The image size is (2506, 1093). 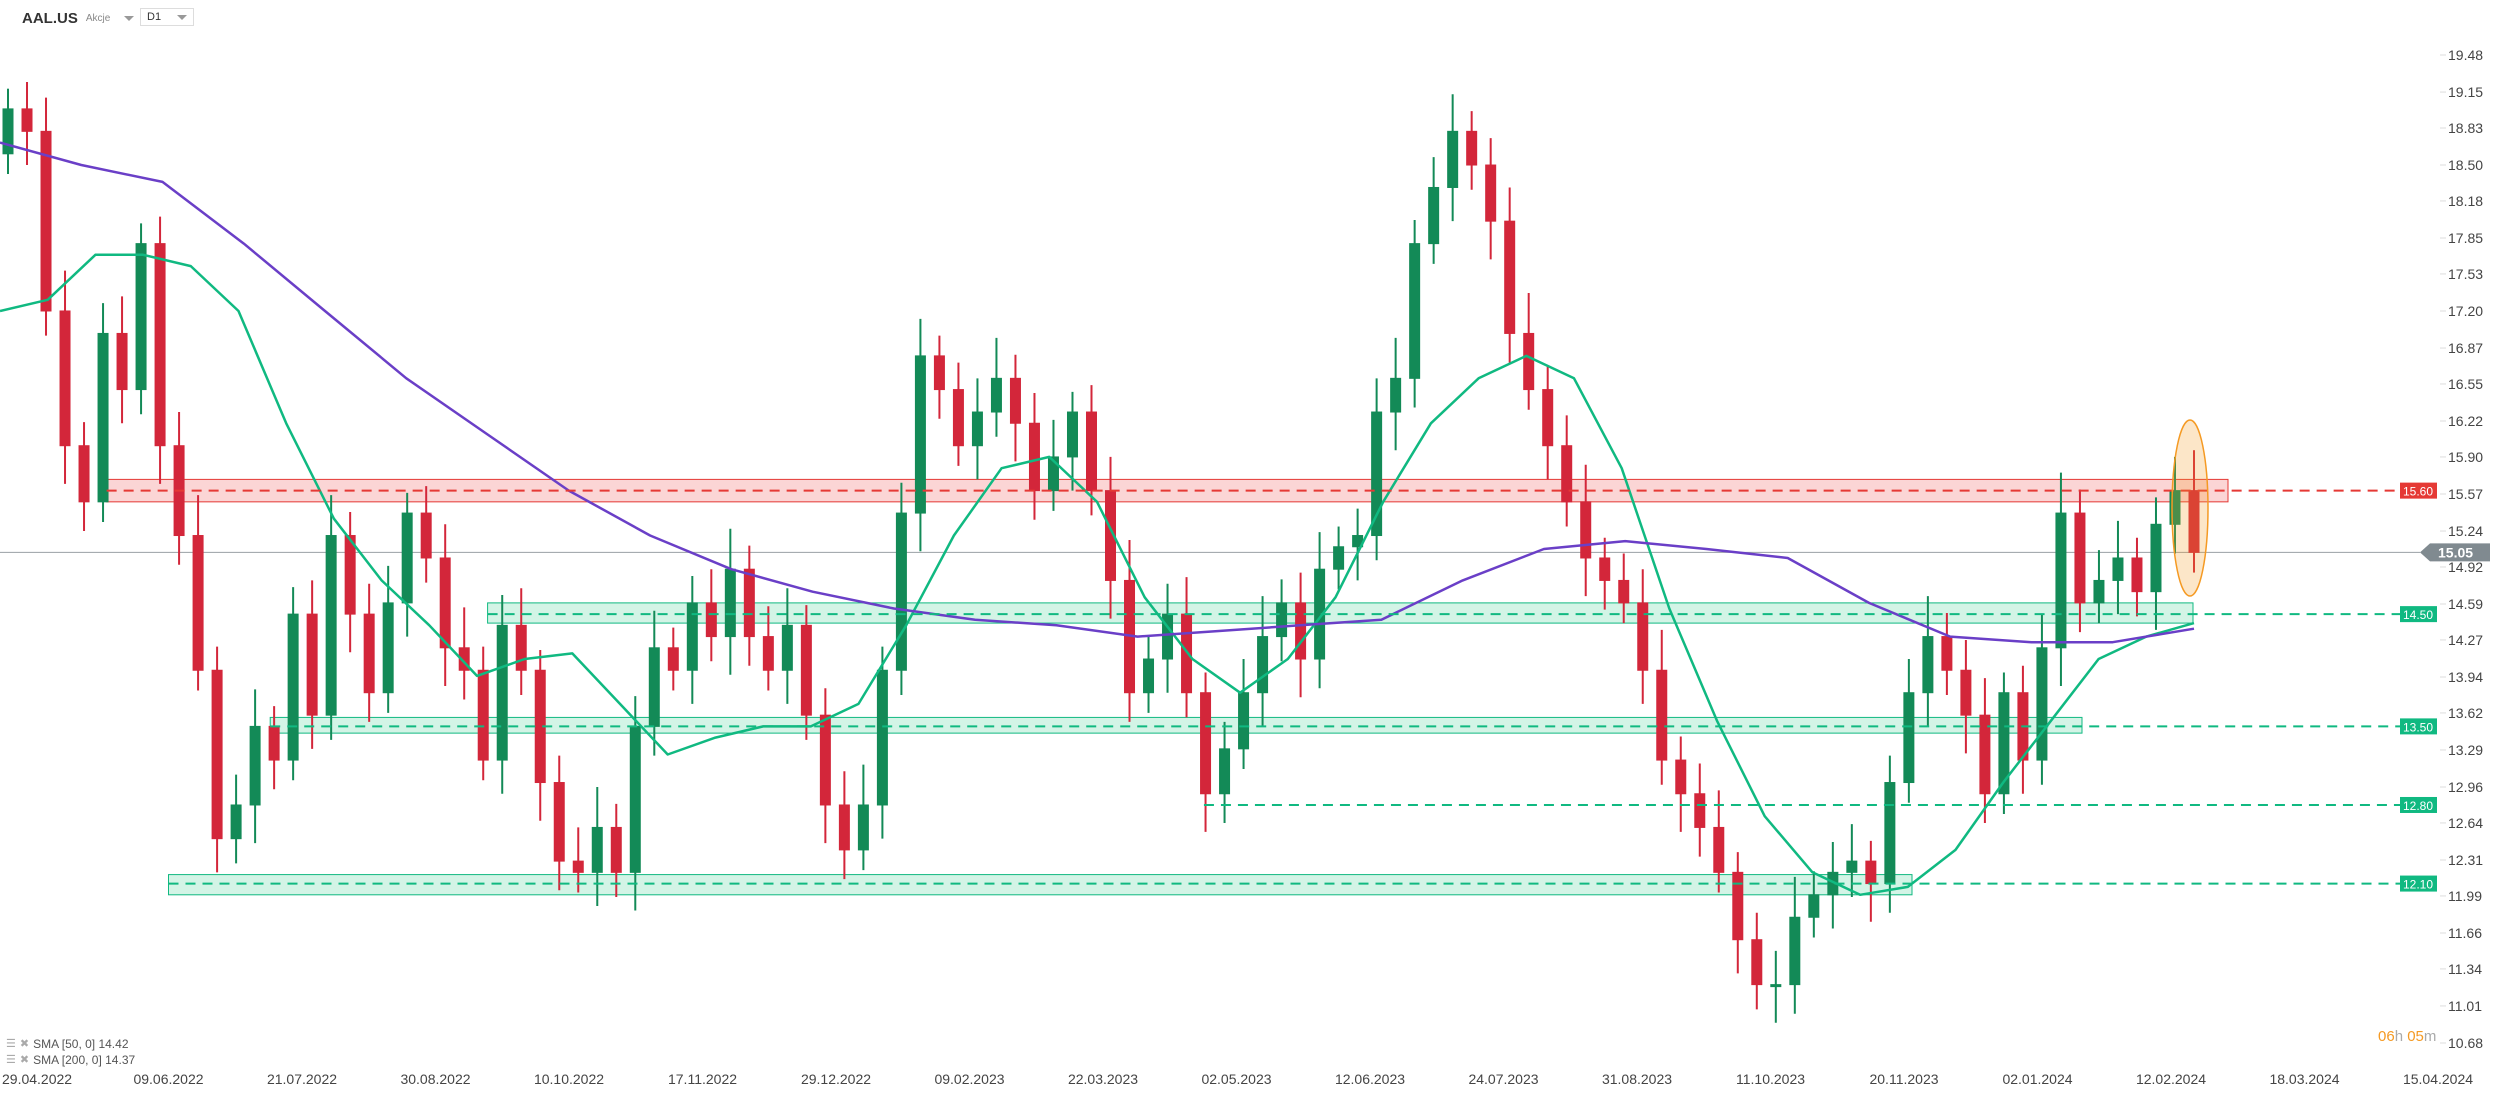 I want to click on y-tick-label: 18.50, so click(x=2465, y=165).